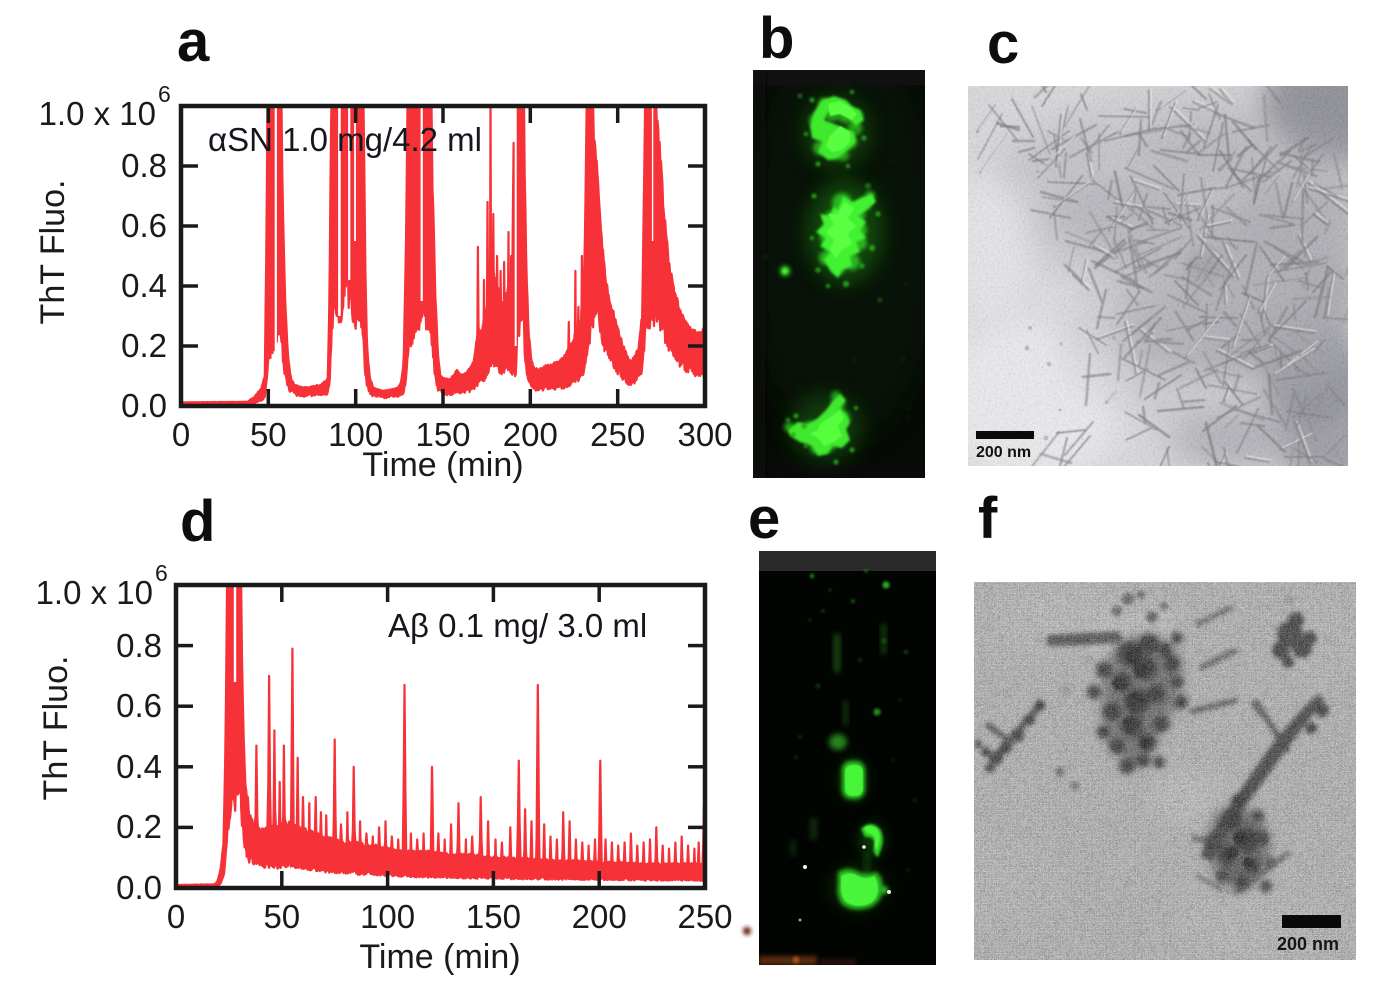 This screenshot has height=1001, width=1378. Describe the element at coordinates (197, 521) in the screenshot. I see `svg-text: d` at that location.